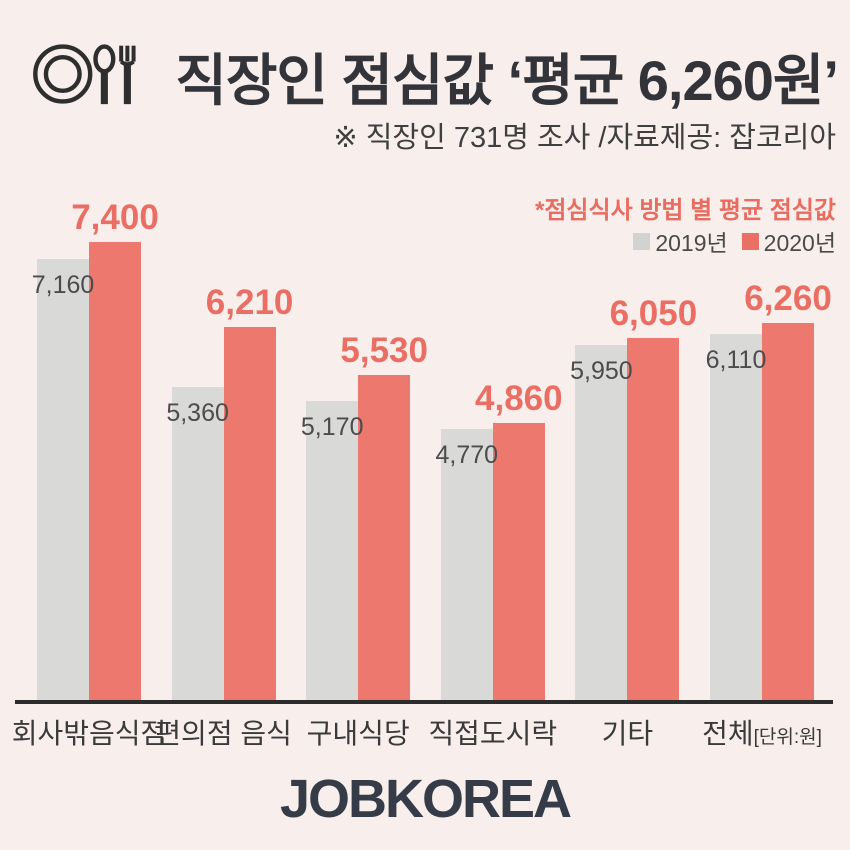 The width and height of the screenshot is (850, 850). What do you see at coordinates (249, 302) in the screenshot?
I see `value-label-2020: 6,210` at bounding box center [249, 302].